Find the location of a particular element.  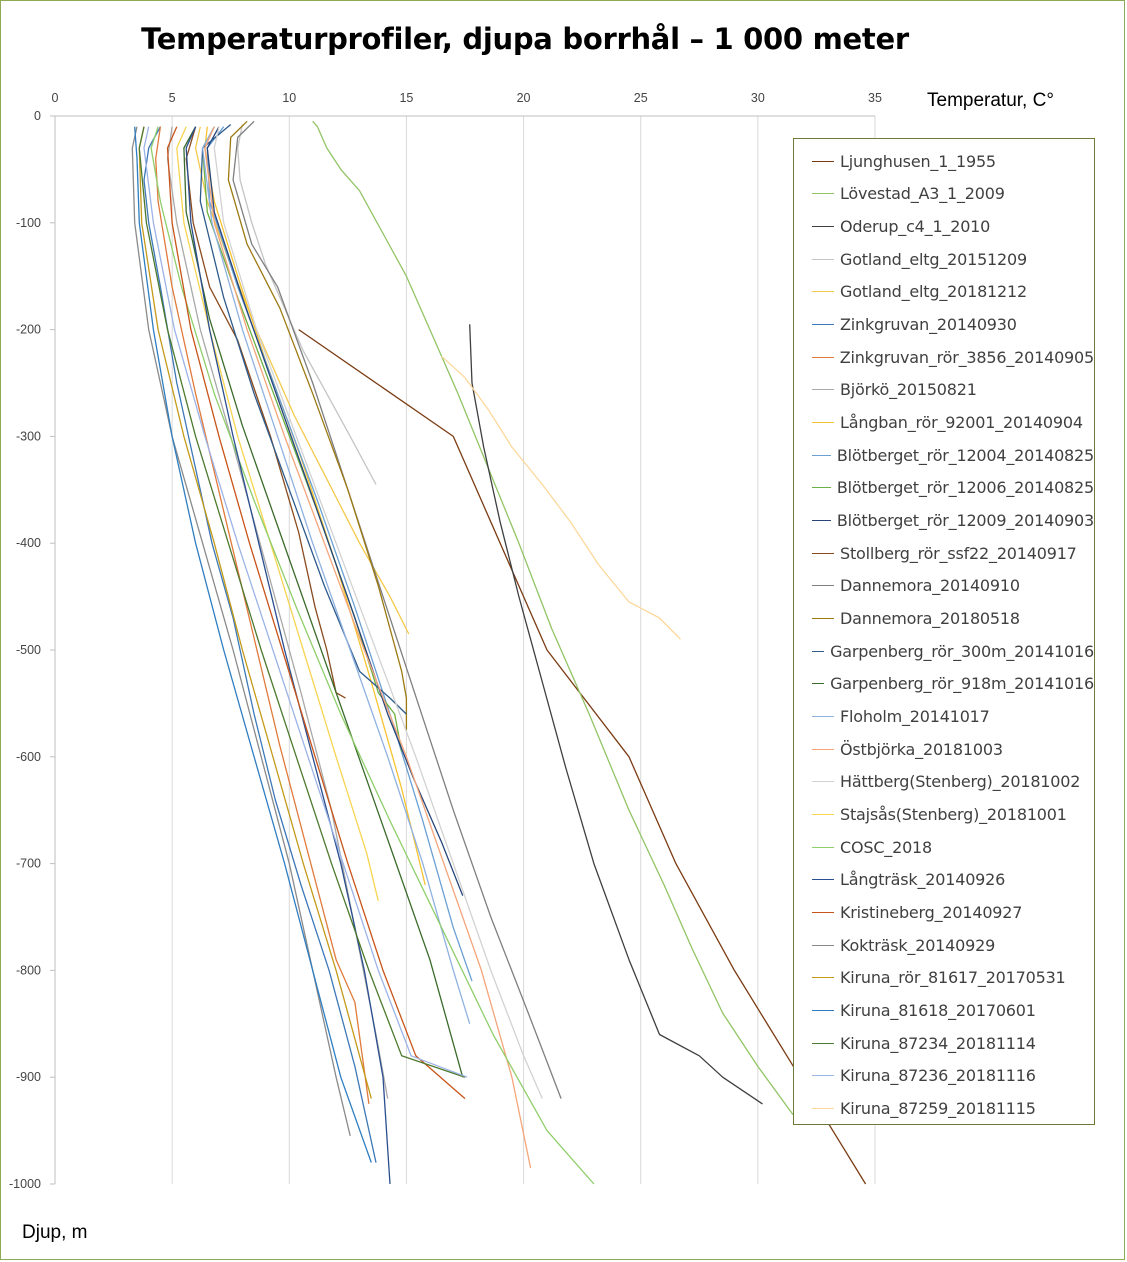

legend-item-16: Garpenberg_rör_918m_20141016 is located at coordinates (944, 684).